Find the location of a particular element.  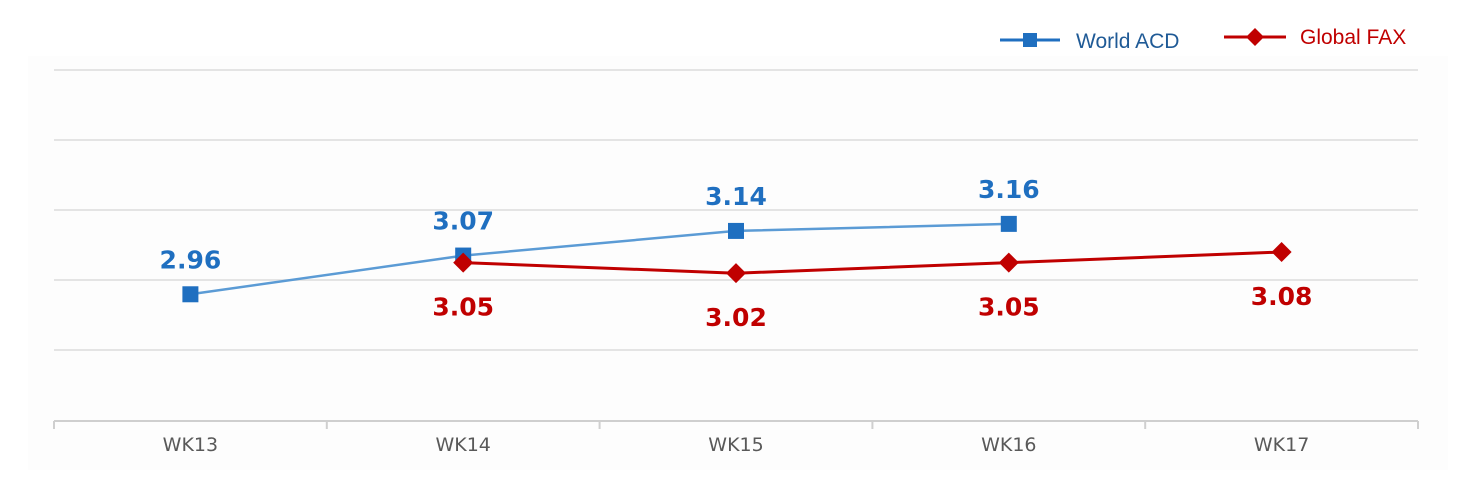

x-tick-label: WK14 is located at coordinates (462, 445).